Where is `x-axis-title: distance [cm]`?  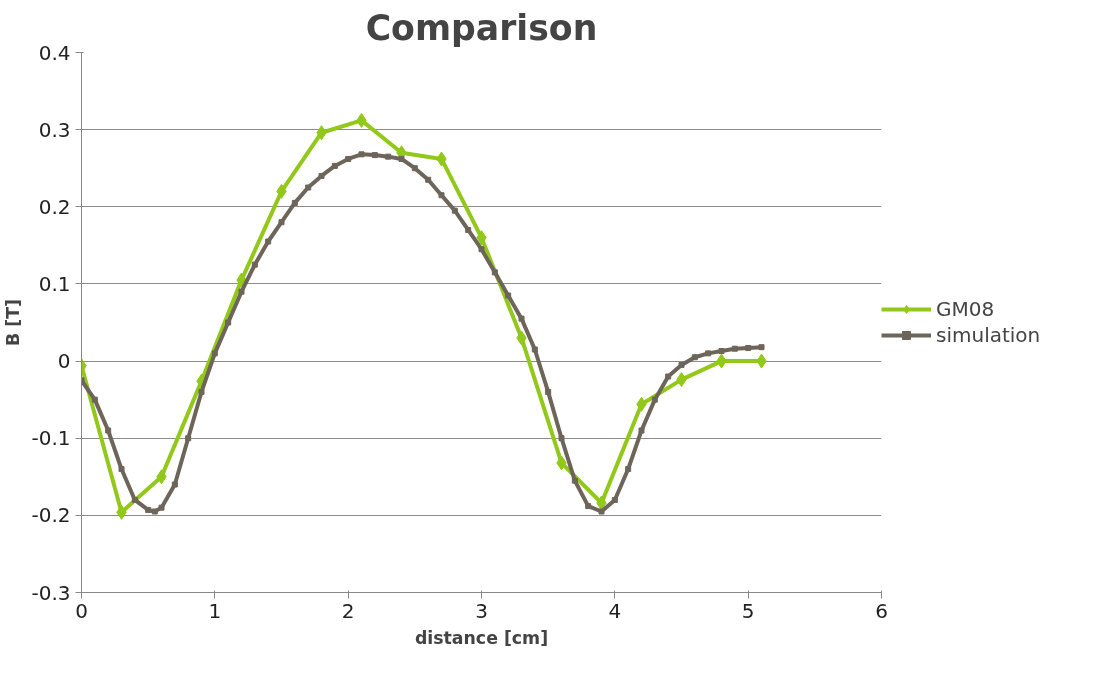
x-axis-title: distance [cm] is located at coordinates (481, 637).